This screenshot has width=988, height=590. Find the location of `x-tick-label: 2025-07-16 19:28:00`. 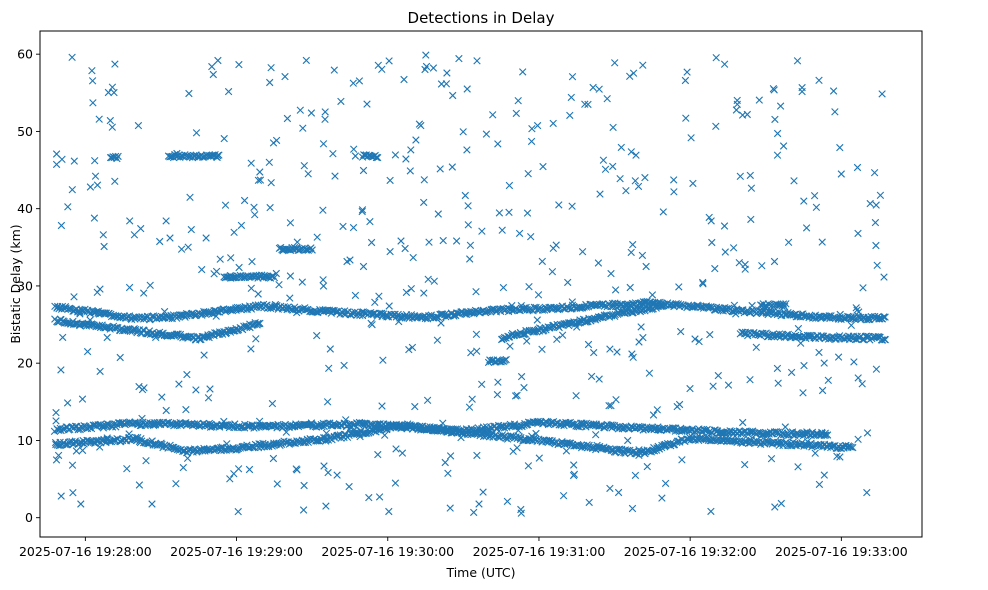

x-tick-label: 2025-07-16 19:28:00 is located at coordinates (85, 551).